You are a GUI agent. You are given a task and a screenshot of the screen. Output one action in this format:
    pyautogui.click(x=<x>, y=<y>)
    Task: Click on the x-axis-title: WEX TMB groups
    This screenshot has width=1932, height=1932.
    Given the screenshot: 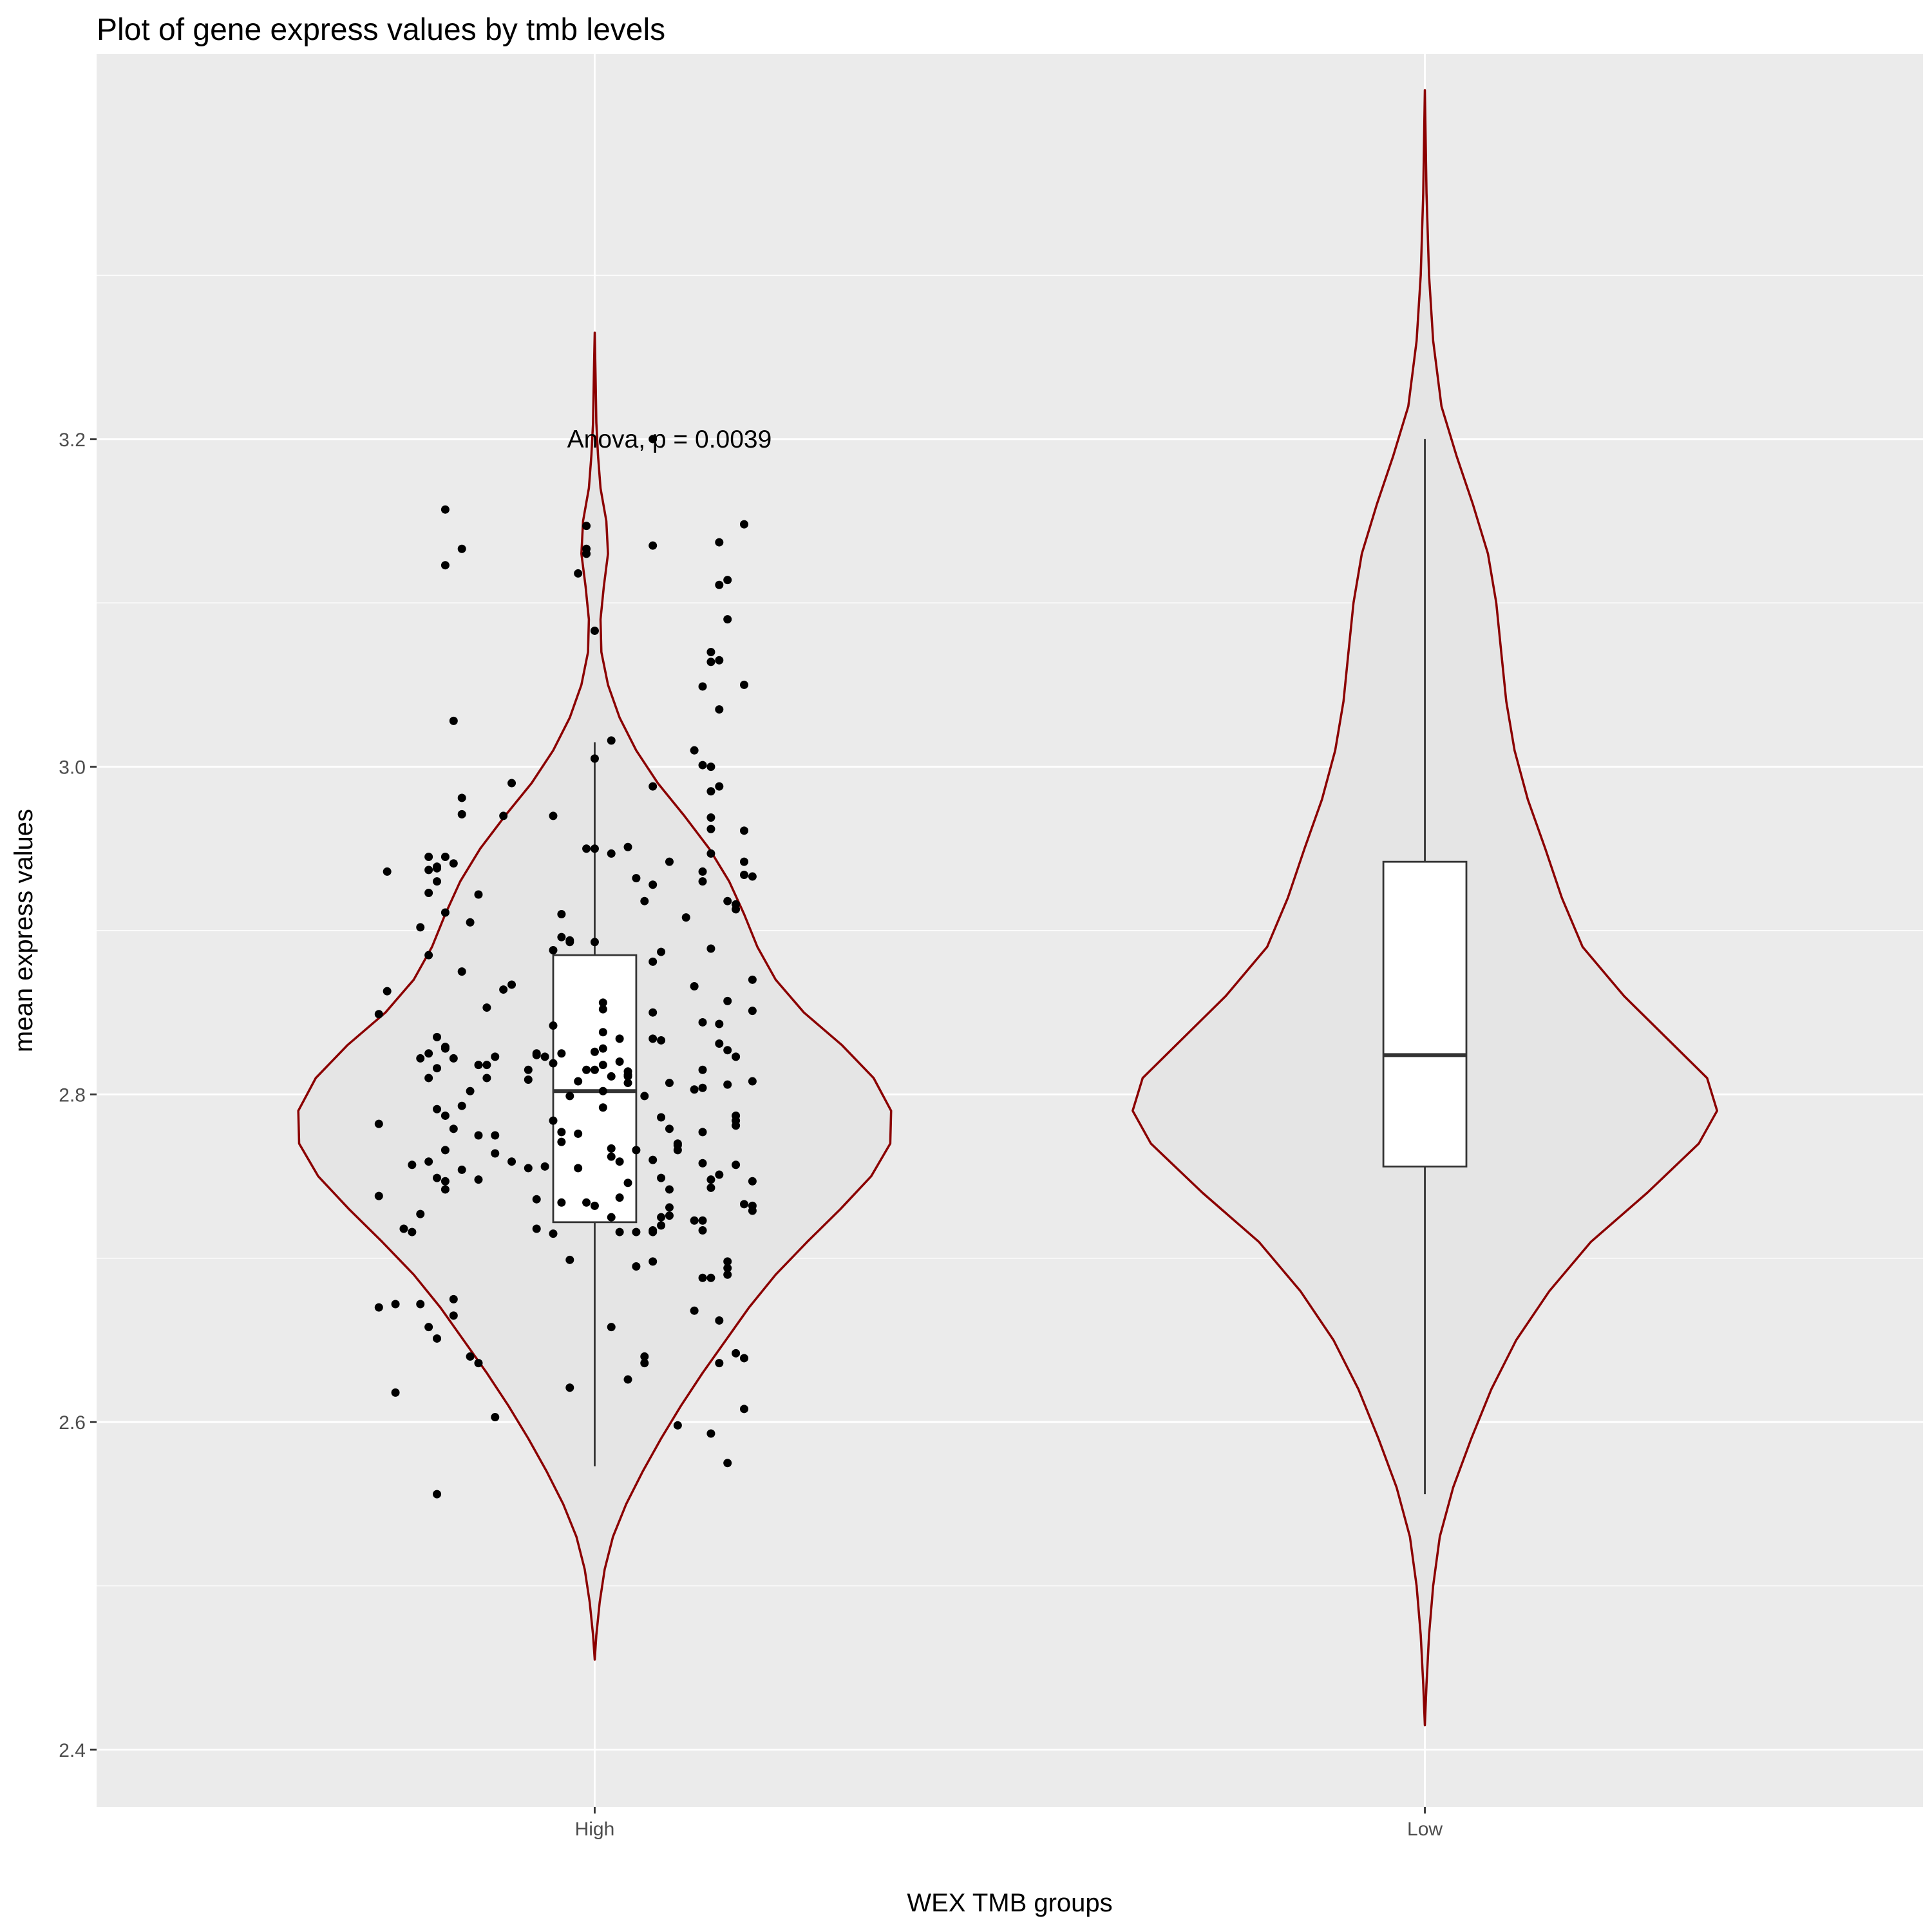 What is the action you would take?
    pyautogui.click(x=1009, y=1903)
    